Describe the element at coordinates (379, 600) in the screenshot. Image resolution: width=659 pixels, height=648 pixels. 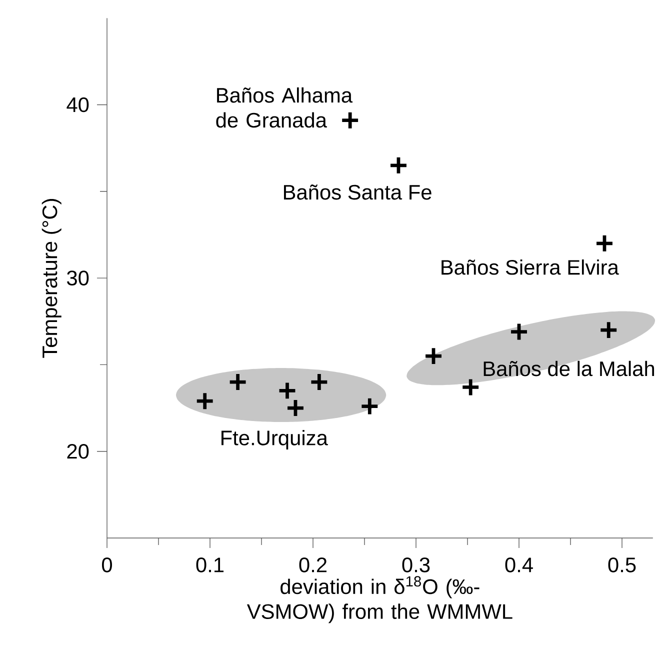
I see `x-axis-title: deviation in δ$^{18}$O (‰-VSMOW) from the WMMWL` at that location.